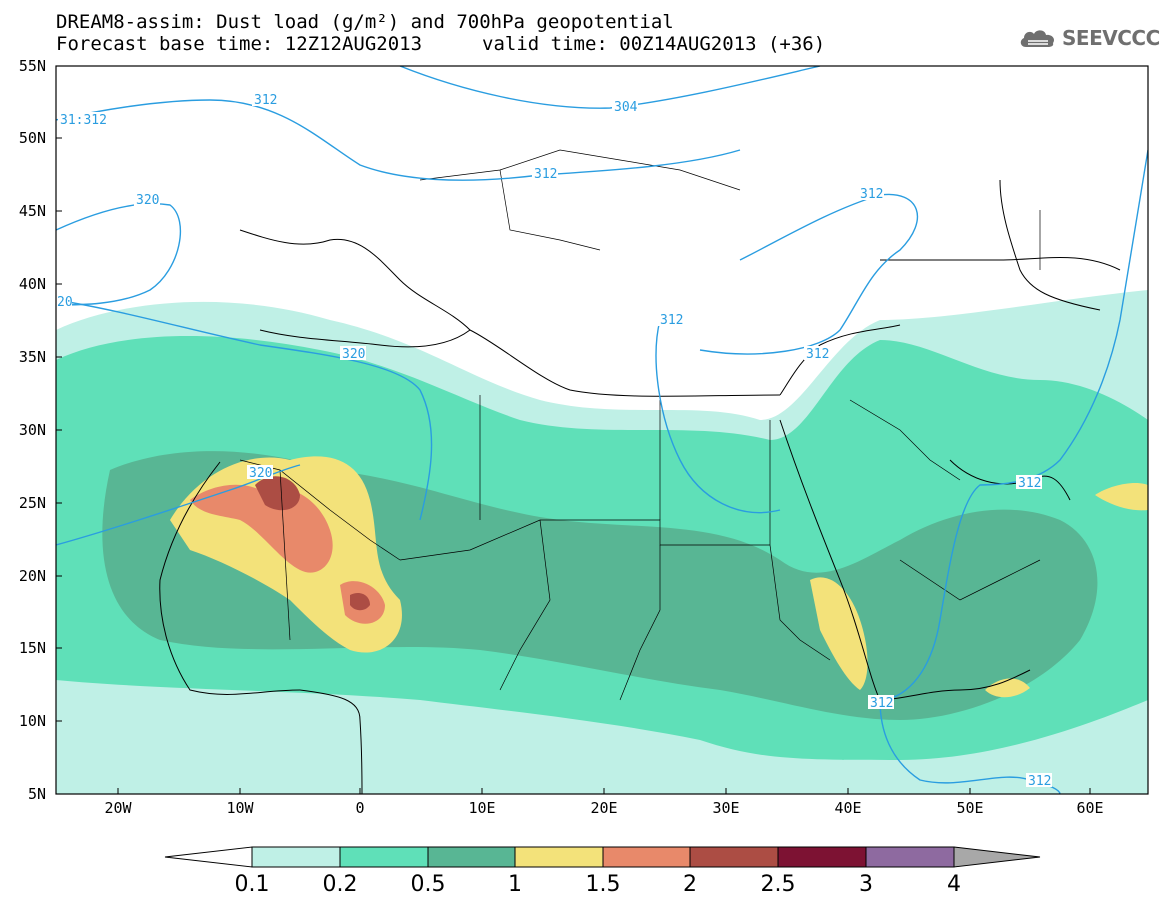 Image resolution: width=1165 pixels, height=907 pixels. I want to click on contour-label: 304, so click(626, 107).